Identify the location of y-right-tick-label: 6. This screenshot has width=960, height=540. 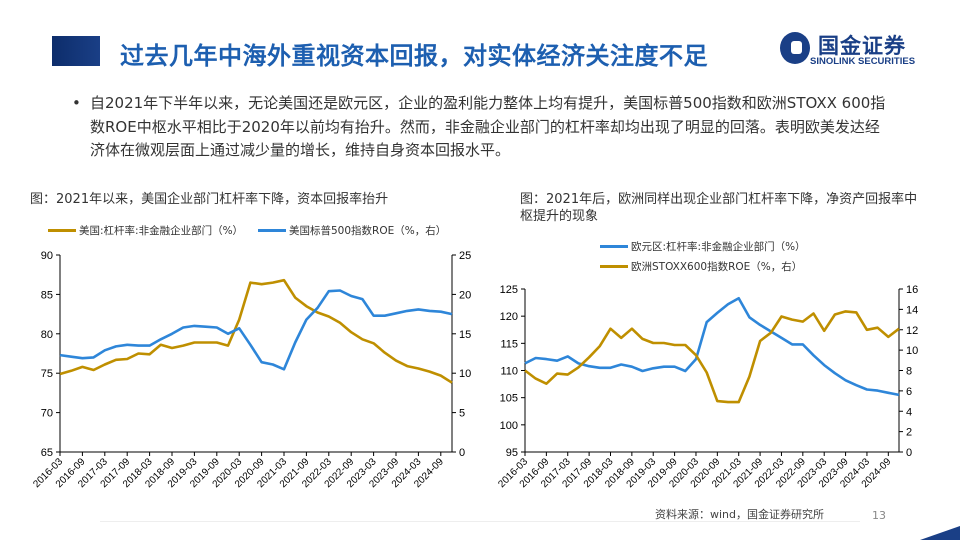
(909, 392).